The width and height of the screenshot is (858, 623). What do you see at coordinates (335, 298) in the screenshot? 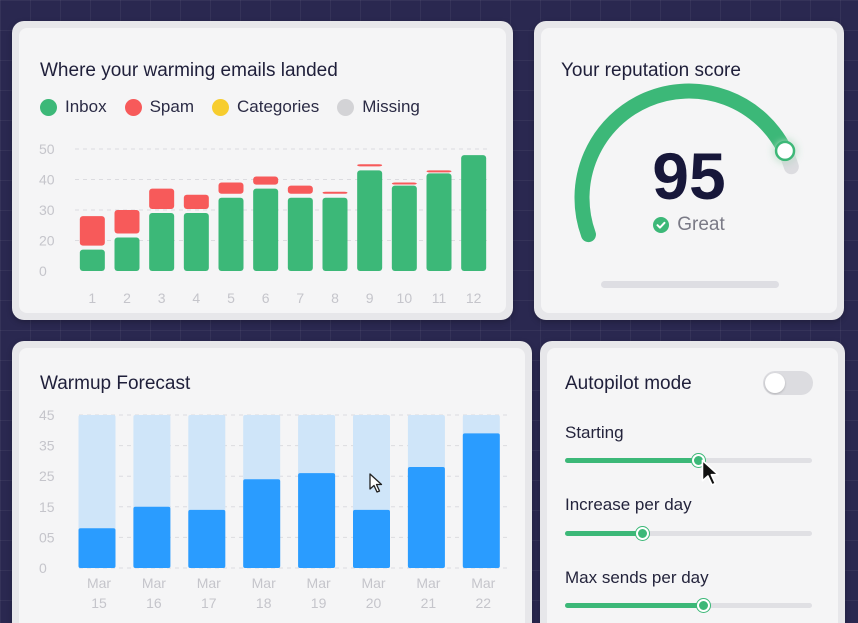
I see `x-tick-label: 8` at bounding box center [335, 298].